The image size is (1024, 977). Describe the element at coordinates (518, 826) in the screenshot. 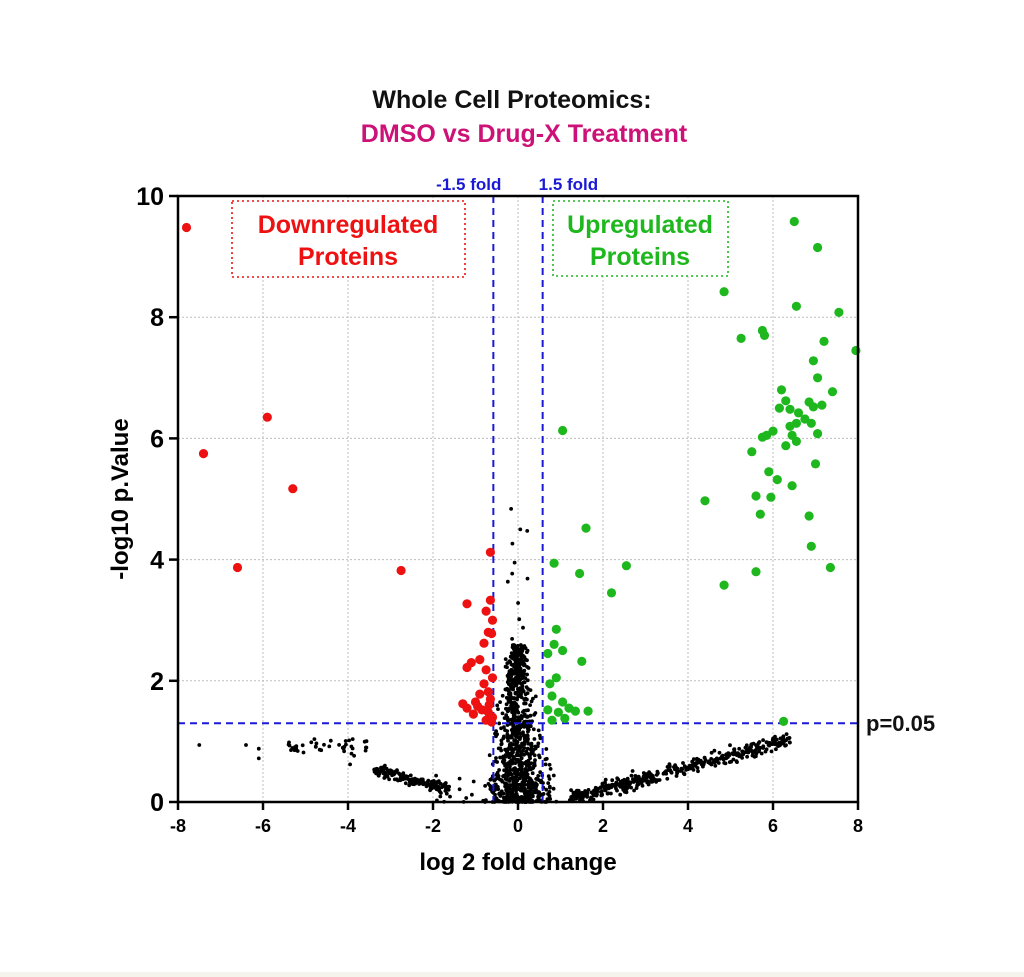

I see `x-tick-label: 0` at that location.